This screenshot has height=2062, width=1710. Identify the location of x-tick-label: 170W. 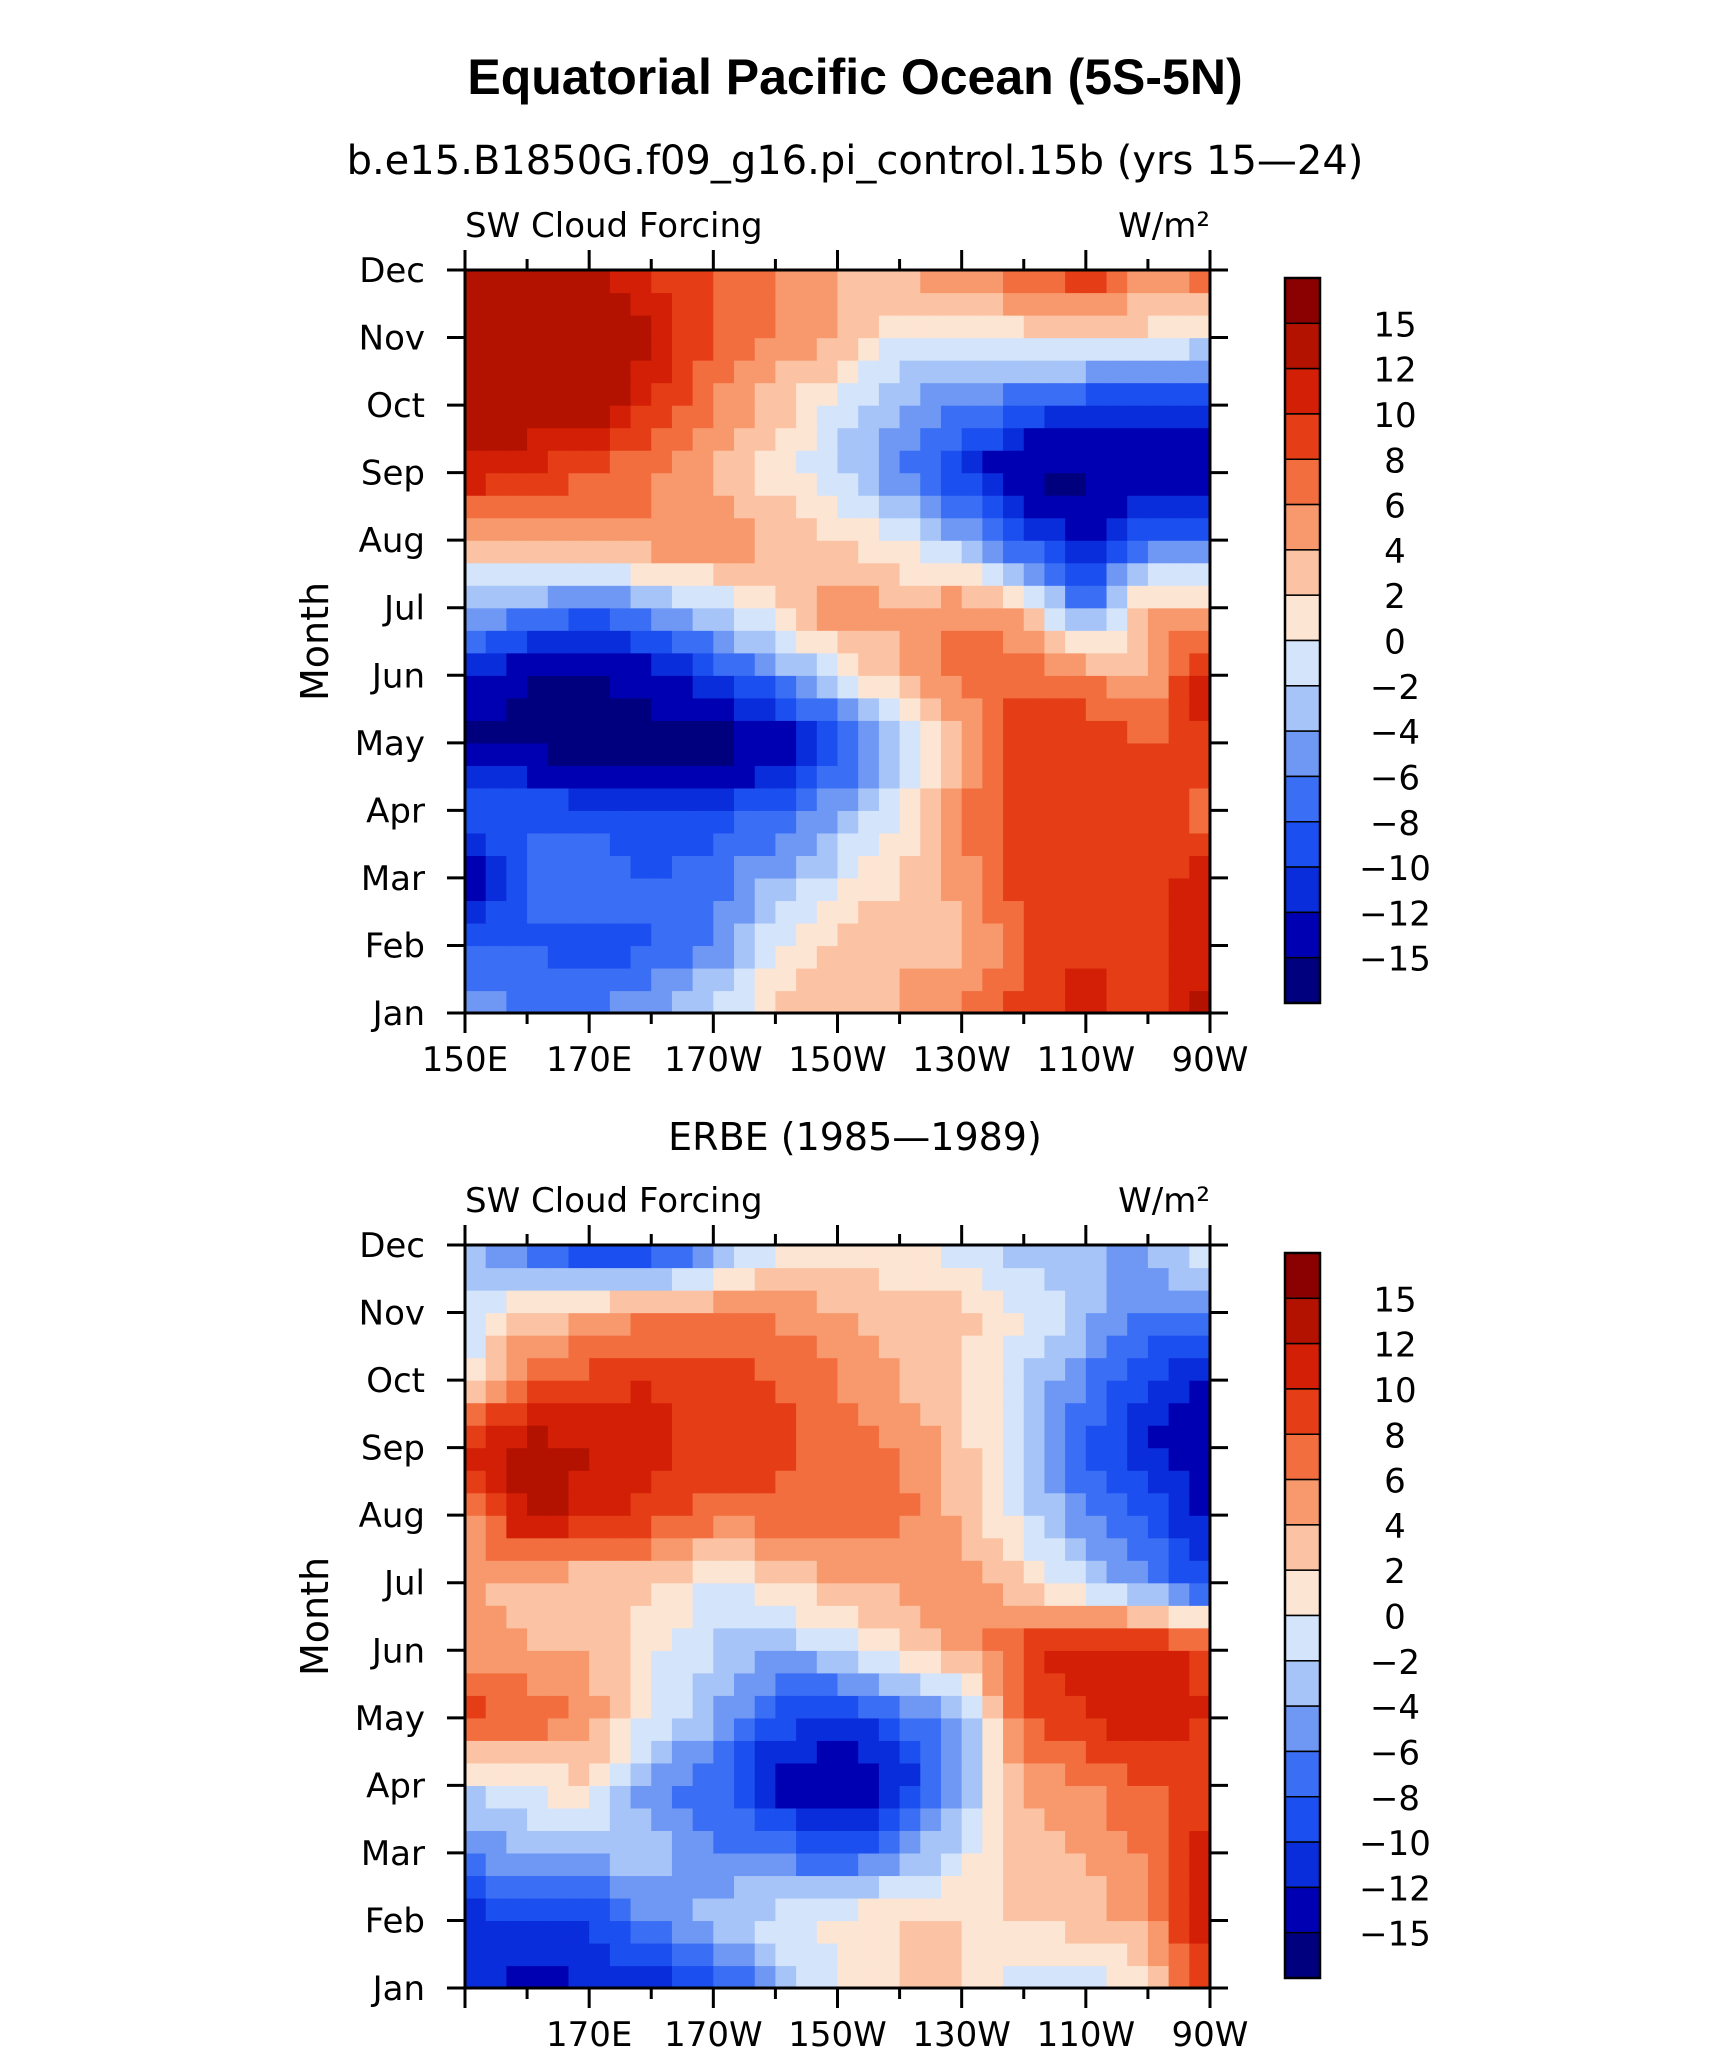
(713, 2035).